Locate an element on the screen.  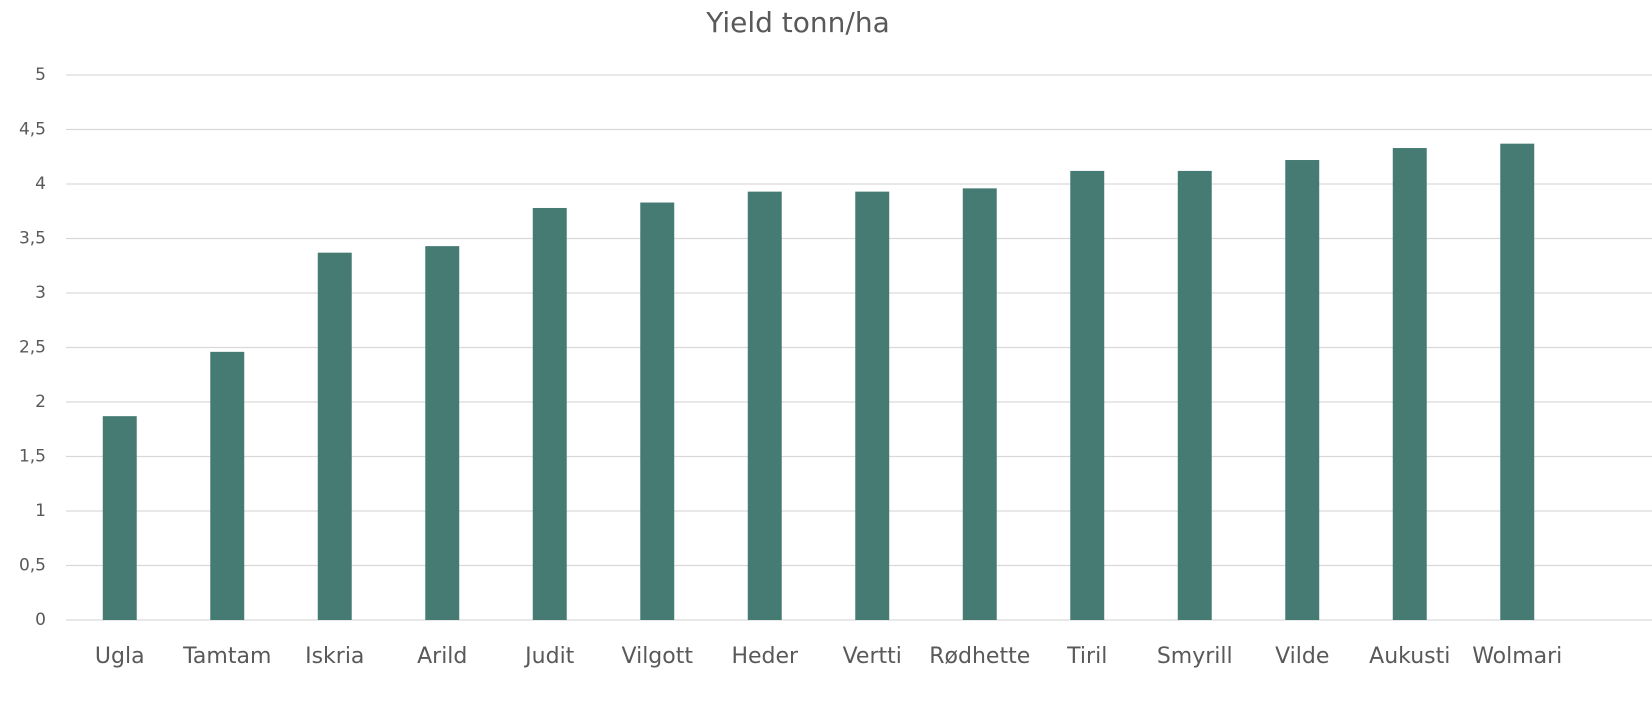
y-tick-label: 4 is located at coordinates (40, 184).